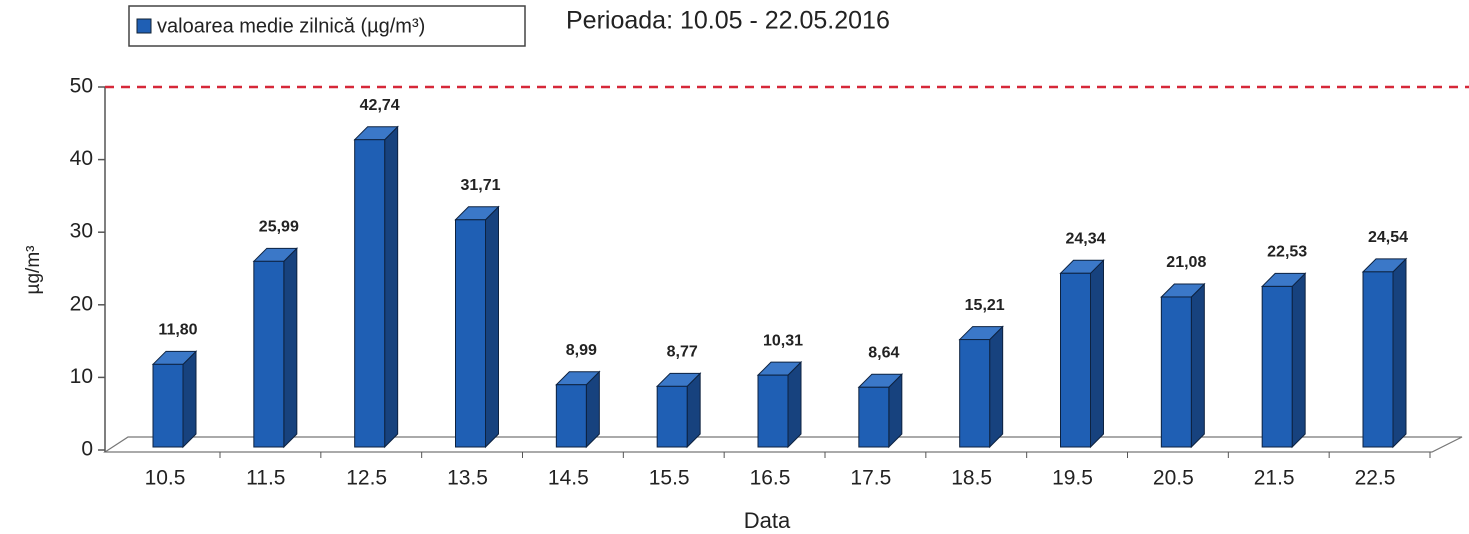  I want to click on x-axis-label: Data, so click(767, 520).